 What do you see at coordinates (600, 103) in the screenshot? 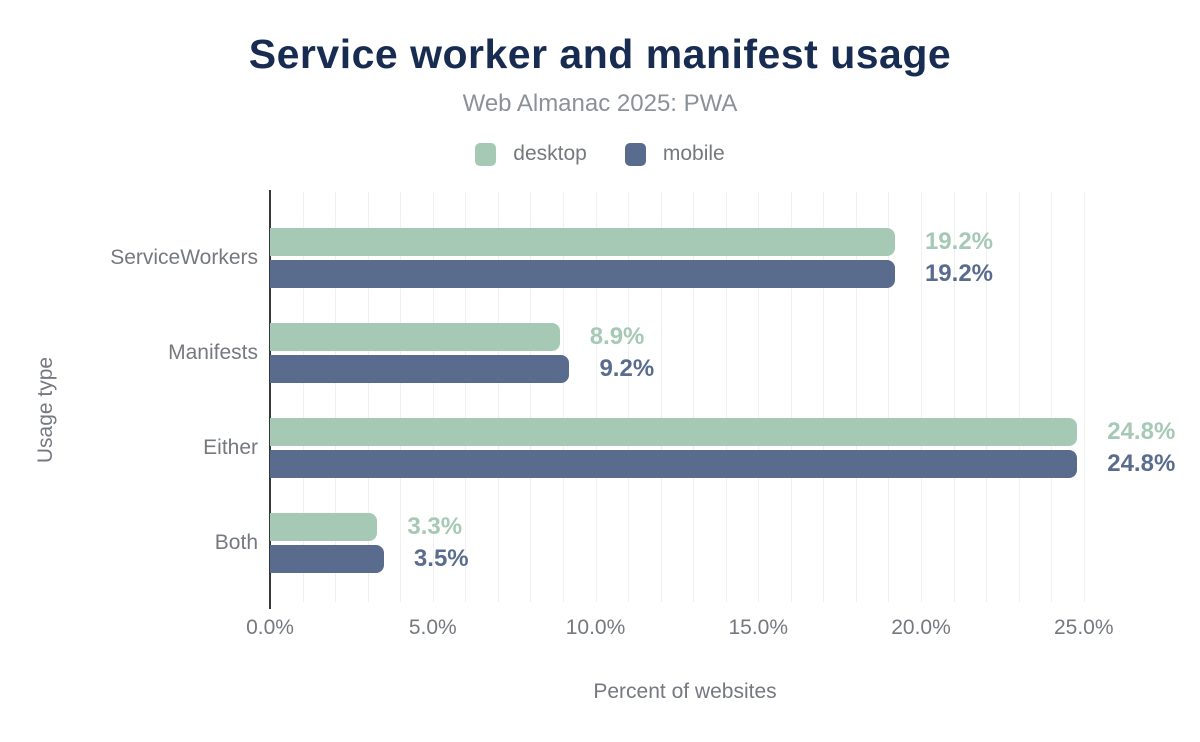
I see `chart-subtitle: Web Almanac 2025: PWA` at bounding box center [600, 103].